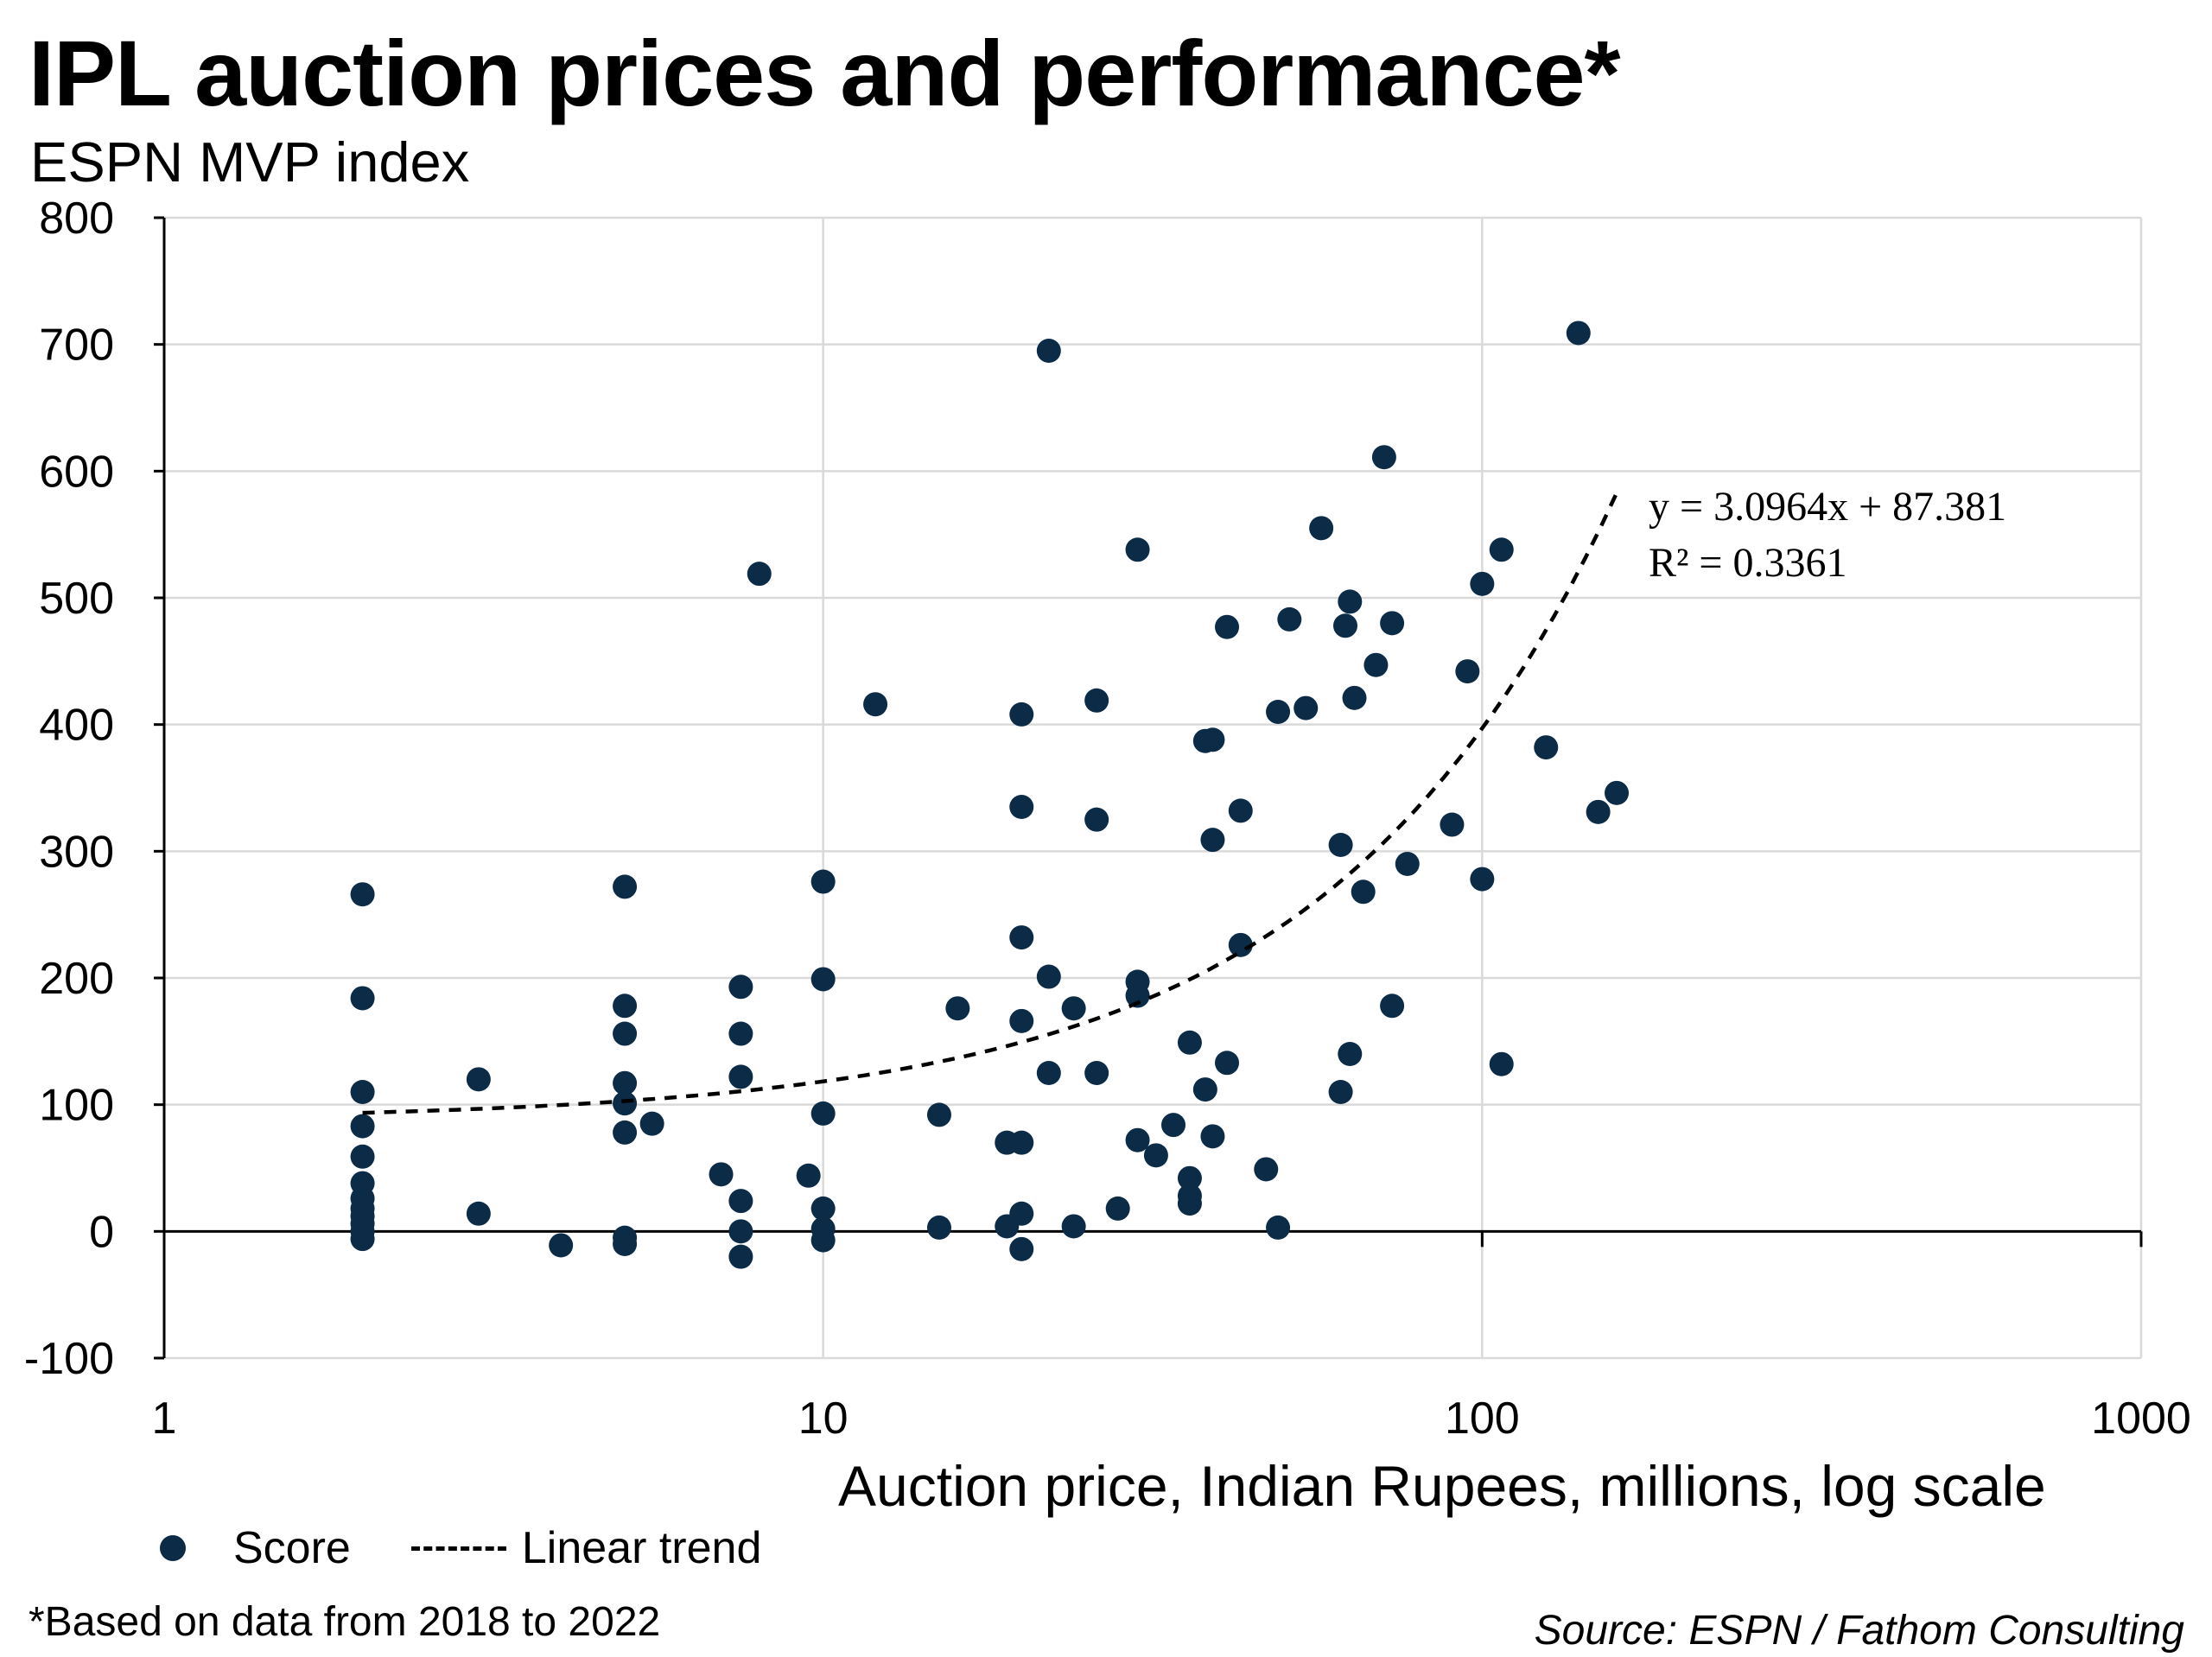 The height and width of the screenshot is (1657, 2212). I want to click on chart-subtitle: ESPN MVP index, so click(250, 162).